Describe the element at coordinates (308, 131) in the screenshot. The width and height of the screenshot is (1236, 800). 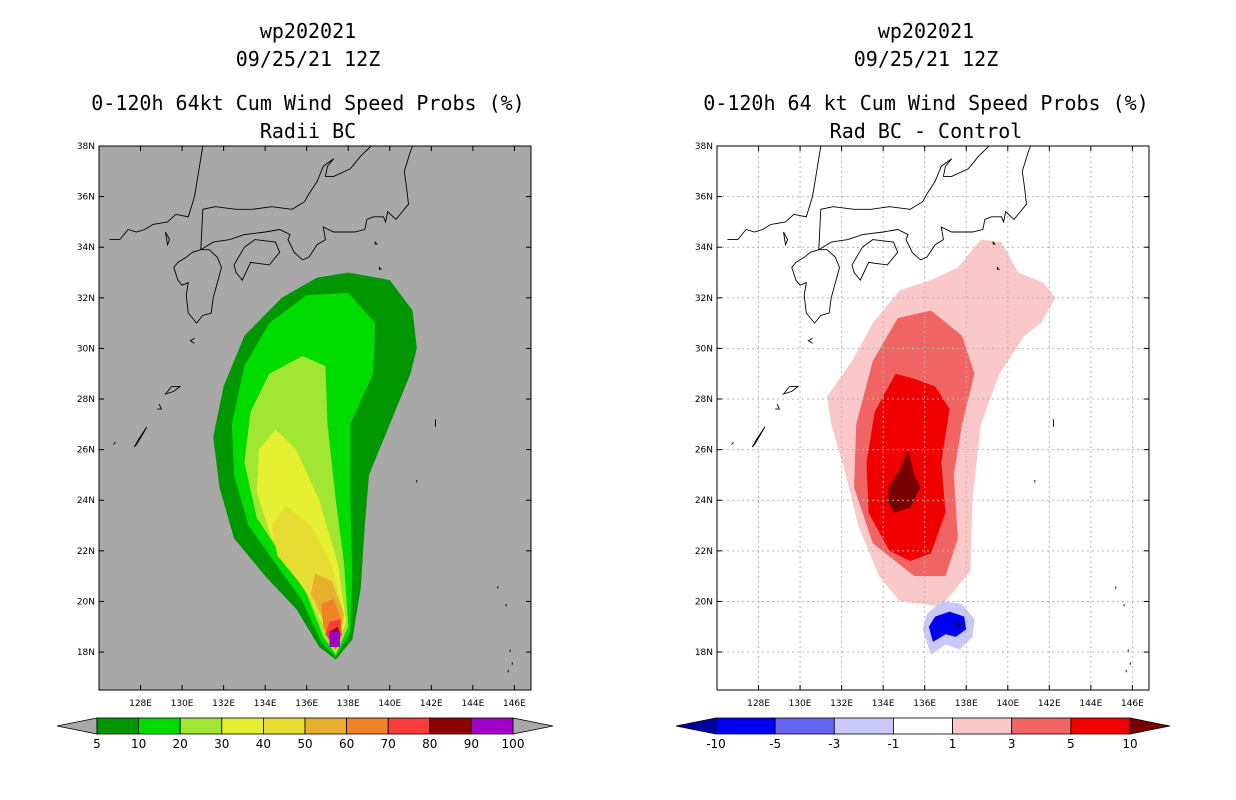
I see `left-chart-subtitle: Radii BC` at that location.